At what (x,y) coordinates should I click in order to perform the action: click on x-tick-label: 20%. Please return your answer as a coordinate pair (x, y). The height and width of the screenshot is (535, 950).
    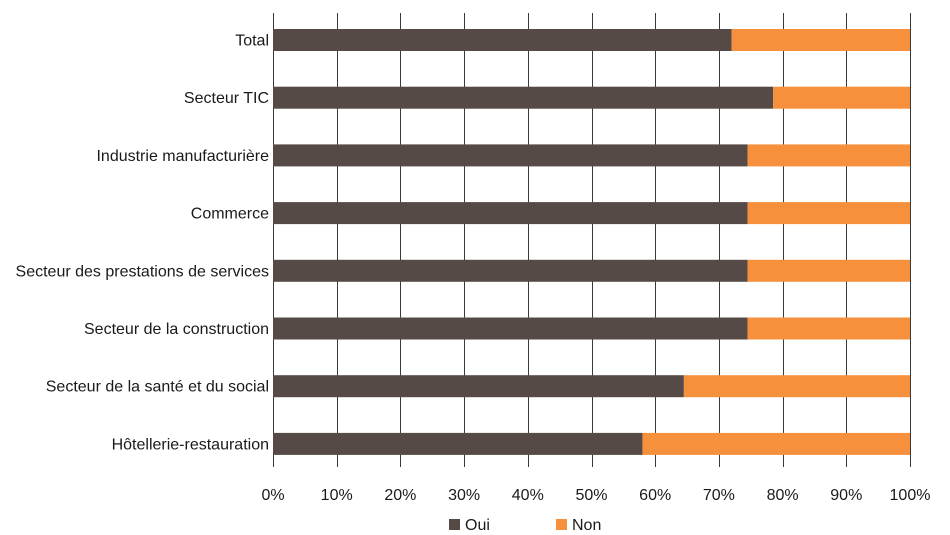
    Looking at the image, I should click on (400, 495).